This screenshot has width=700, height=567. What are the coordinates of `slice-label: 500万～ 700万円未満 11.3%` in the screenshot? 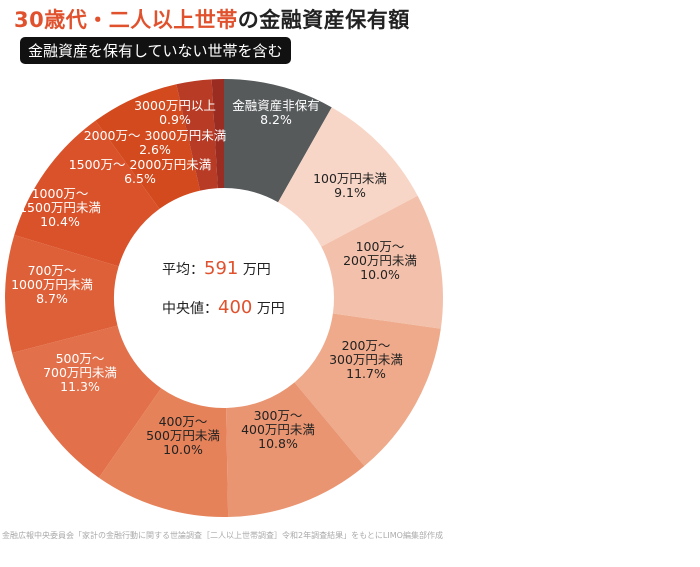 It's located at (80, 372).